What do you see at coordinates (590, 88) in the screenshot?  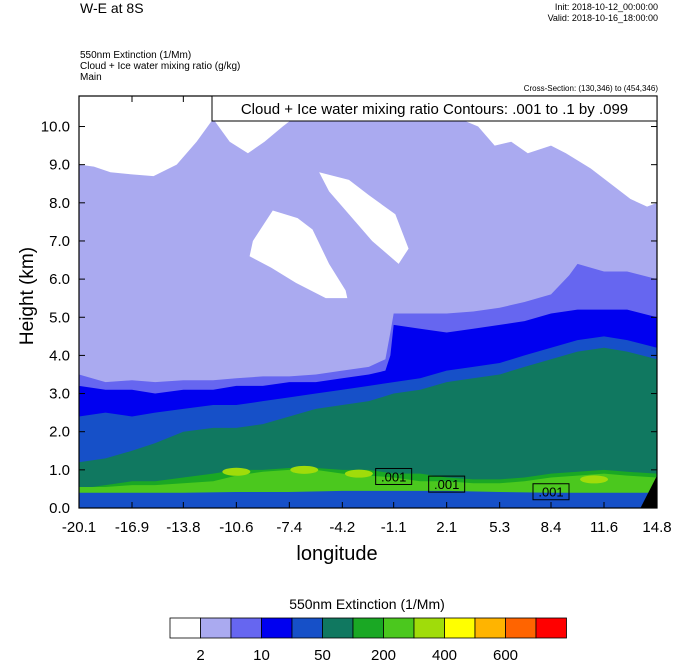 I see `cross-section-label: Cross-Section: (130,346) to (454,346)` at bounding box center [590, 88].